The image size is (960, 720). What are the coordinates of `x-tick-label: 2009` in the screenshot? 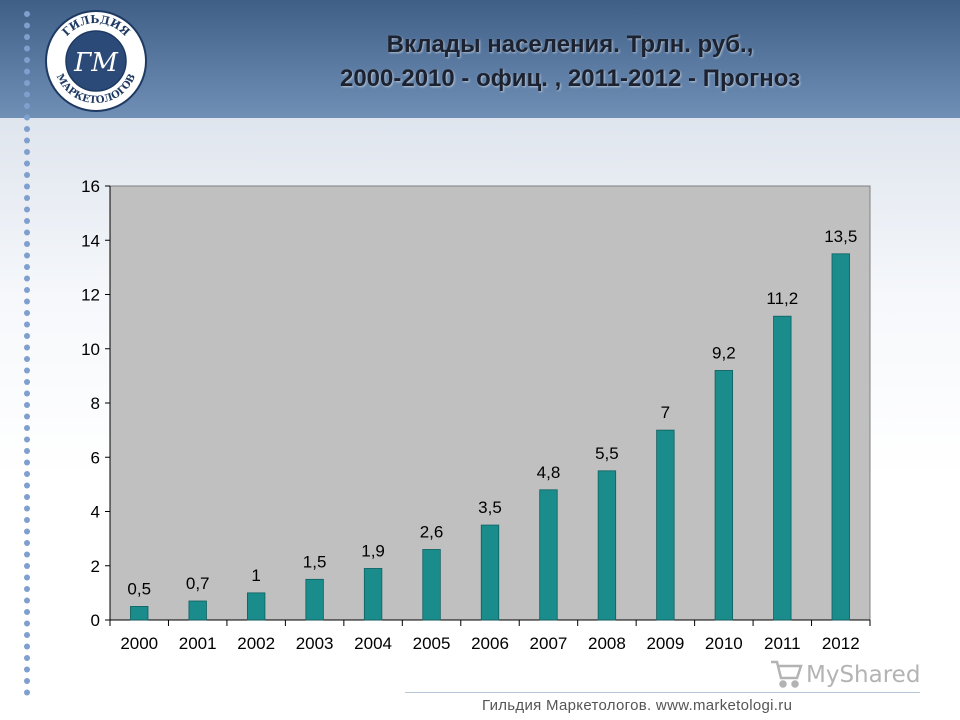 It's located at (665, 643).